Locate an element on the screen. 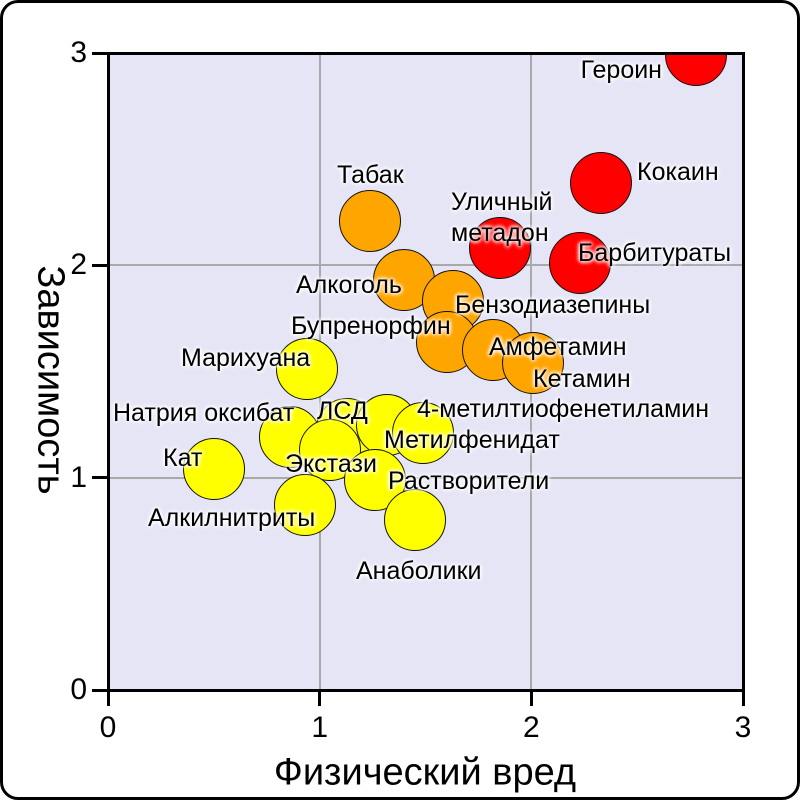  bubble-cocaine is located at coordinates (601, 182).